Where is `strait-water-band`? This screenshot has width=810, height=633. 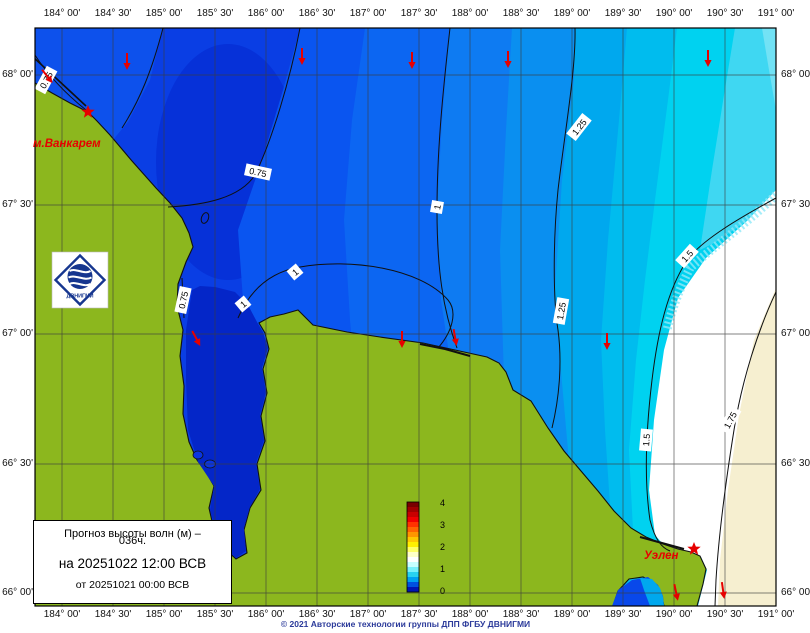 strait-water-band is located at coordinates (652, 592).